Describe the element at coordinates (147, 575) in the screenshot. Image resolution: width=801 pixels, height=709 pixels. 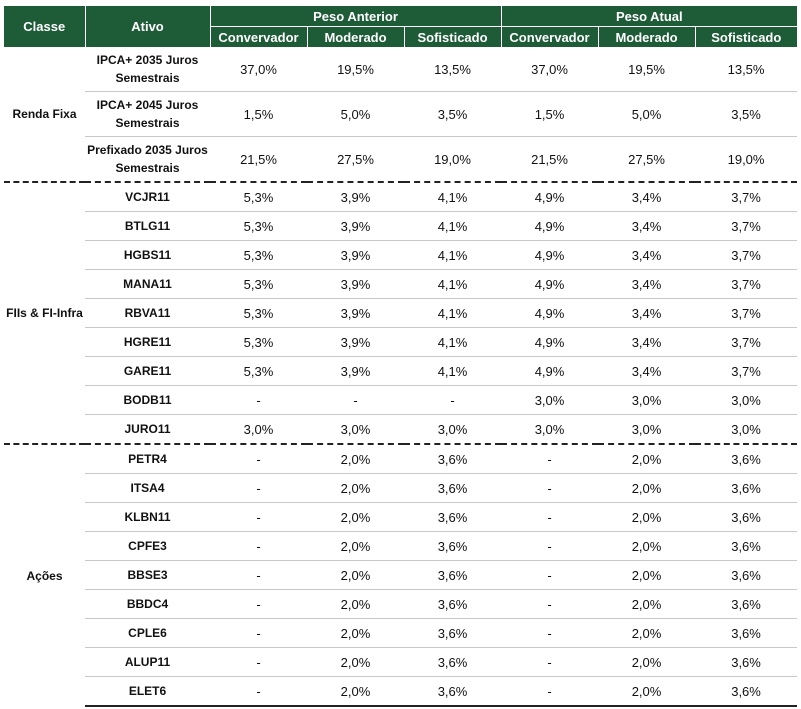
I see `asset-name: BBSE3` at that location.